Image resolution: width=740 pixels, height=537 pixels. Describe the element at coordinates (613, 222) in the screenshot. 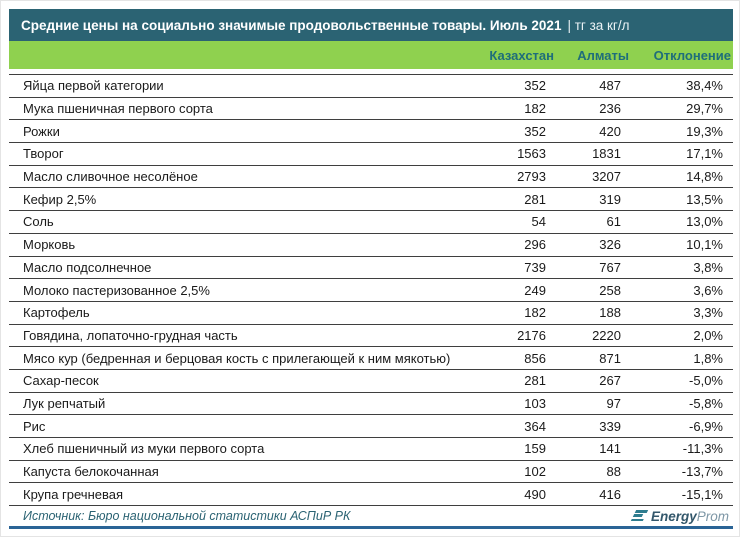

I see `almaty-price-cell: 61` at that location.